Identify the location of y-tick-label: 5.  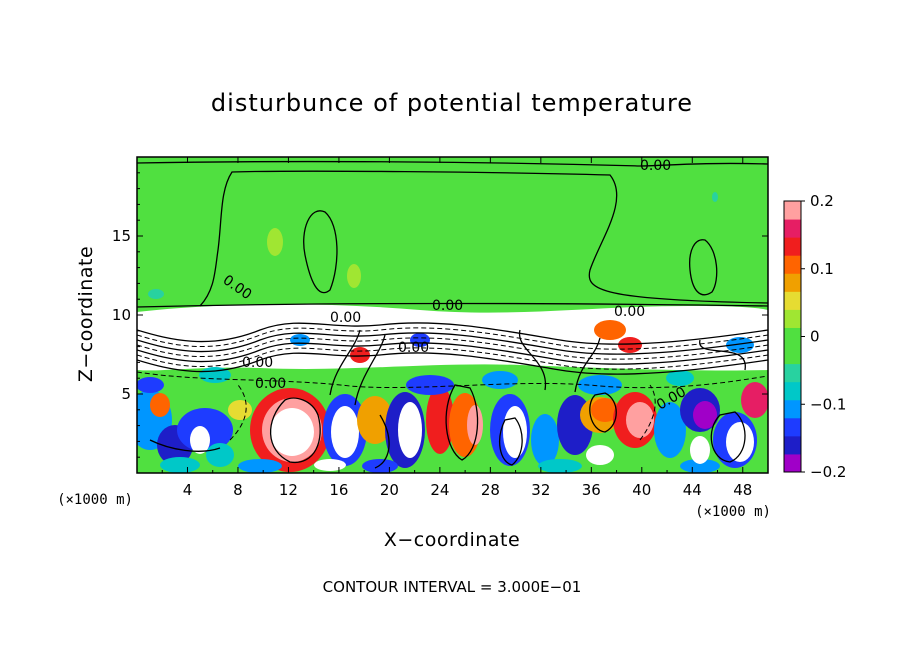
(126, 394).